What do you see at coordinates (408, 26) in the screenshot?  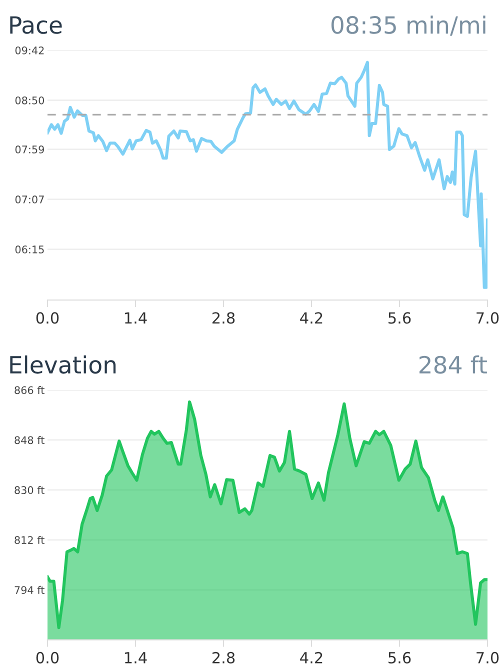 I see `chart-subtitle: 08:35 min/mi` at bounding box center [408, 26].